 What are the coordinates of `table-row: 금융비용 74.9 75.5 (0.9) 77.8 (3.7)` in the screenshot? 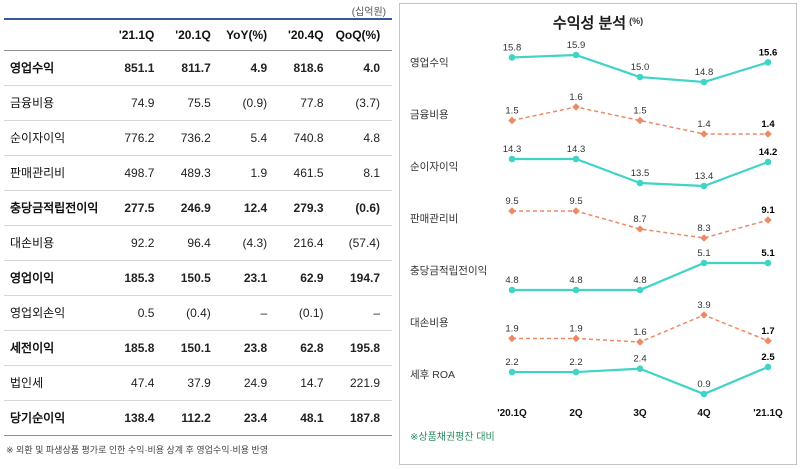 It's located at (198, 103).